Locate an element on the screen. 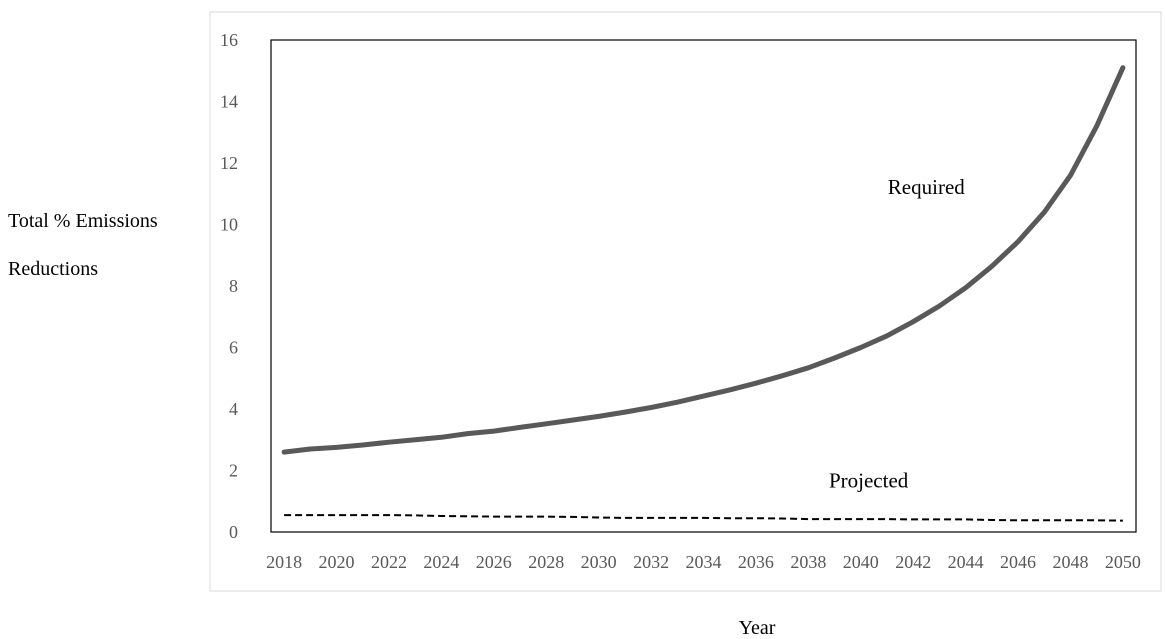 This screenshot has height=639, width=1165. x-tick-label: 2034 is located at coordinates (704, 562).